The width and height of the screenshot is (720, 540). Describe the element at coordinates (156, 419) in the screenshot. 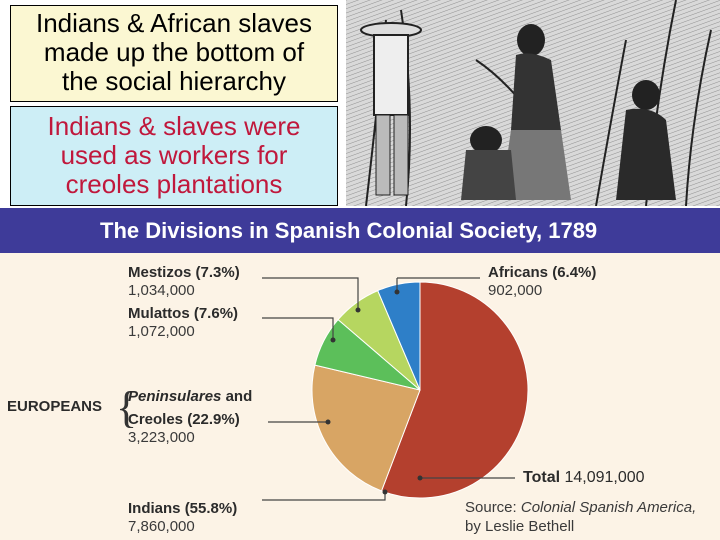

I see `label-creoles-word: Creoles` at that location.